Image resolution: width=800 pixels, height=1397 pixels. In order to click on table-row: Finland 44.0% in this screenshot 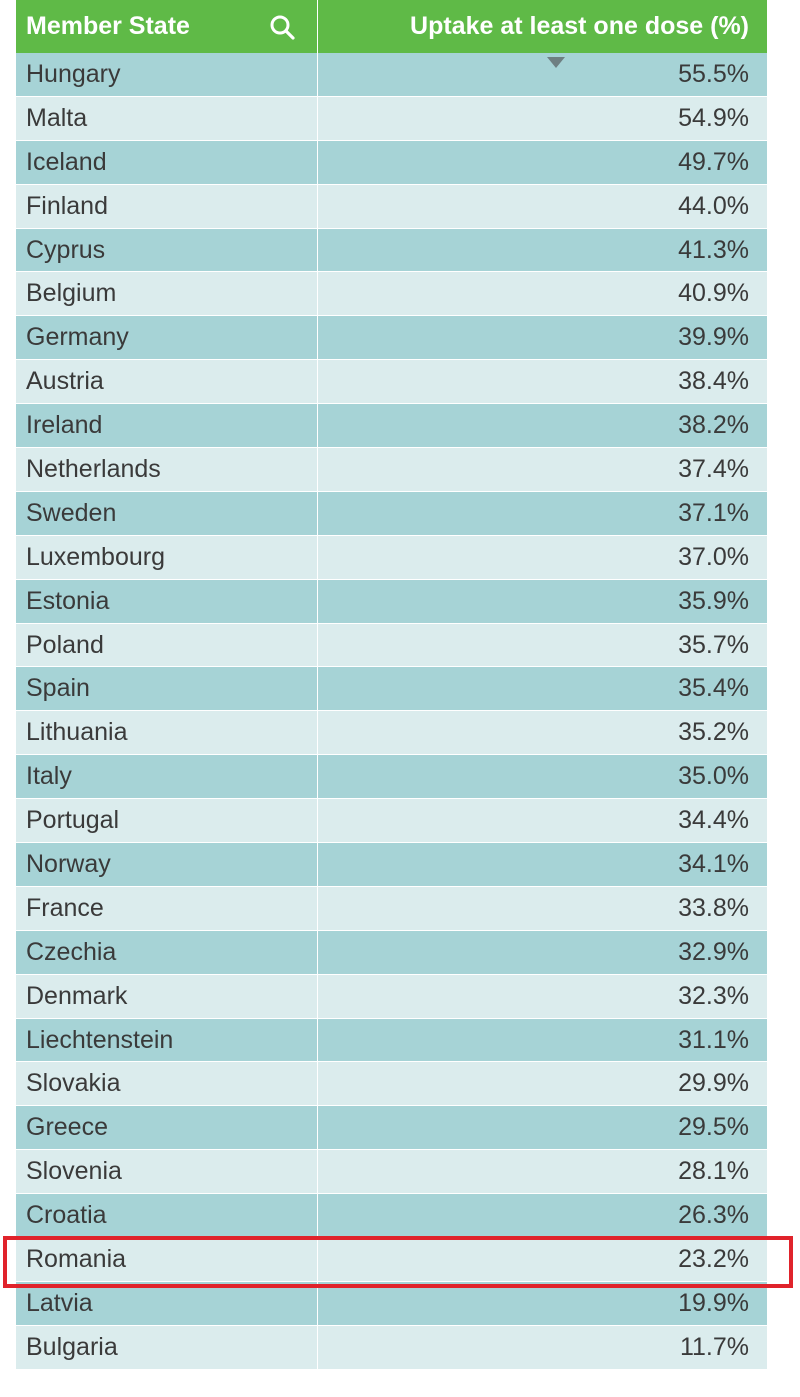, I will do `click(391, 206)`.